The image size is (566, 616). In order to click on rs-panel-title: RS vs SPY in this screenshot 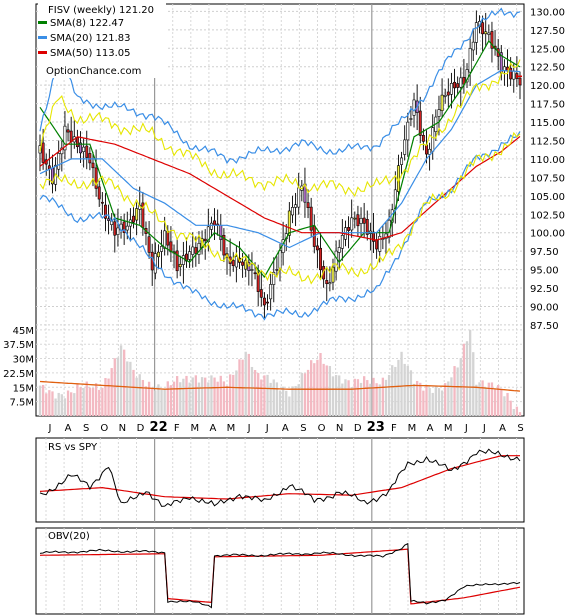, I will do `click(73, 447)`.